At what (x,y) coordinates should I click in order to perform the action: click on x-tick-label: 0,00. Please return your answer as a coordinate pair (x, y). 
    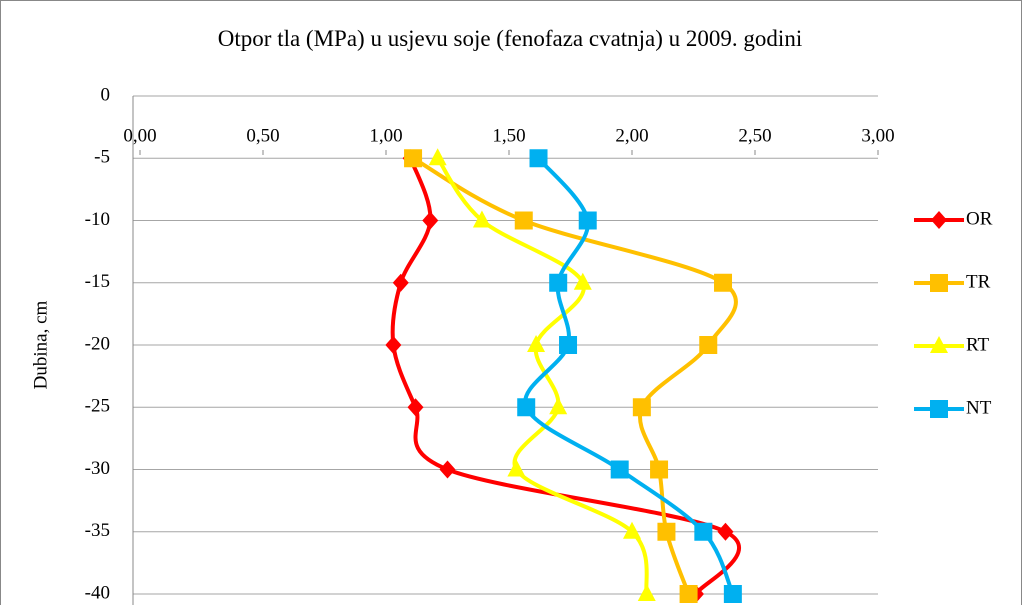
    Looking at the image, I should click on (139, 135).